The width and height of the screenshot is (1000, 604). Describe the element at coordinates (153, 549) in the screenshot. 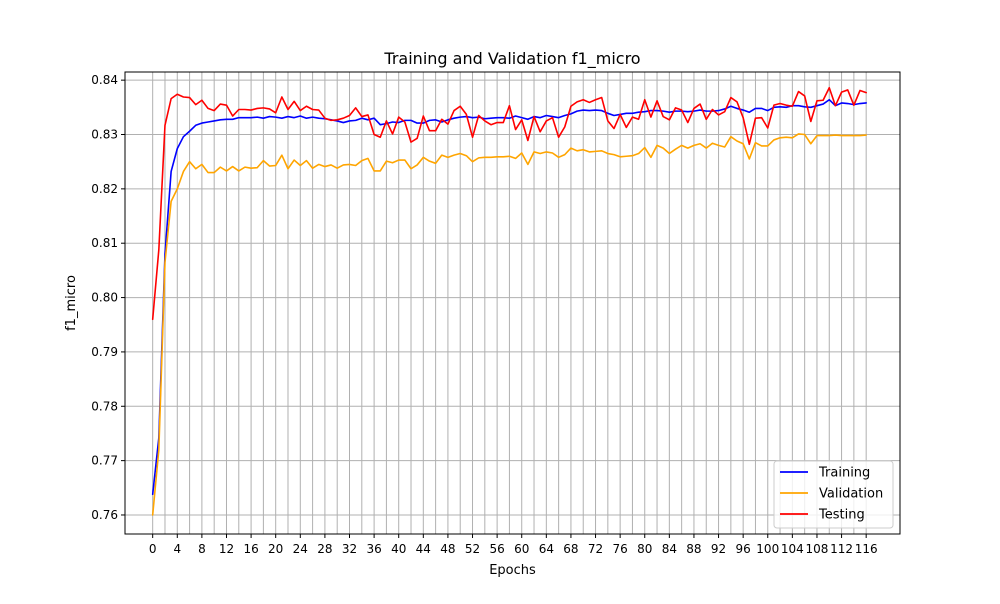

I see `x-tick-label: 0` at that location.